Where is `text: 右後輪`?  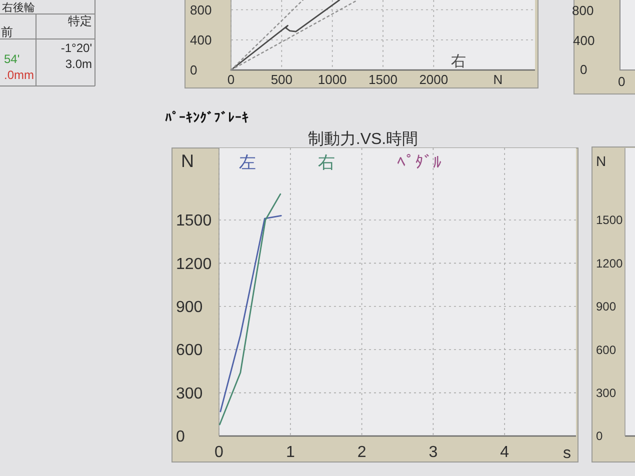 text: 右後輪 is located at coordinates (18, 8).